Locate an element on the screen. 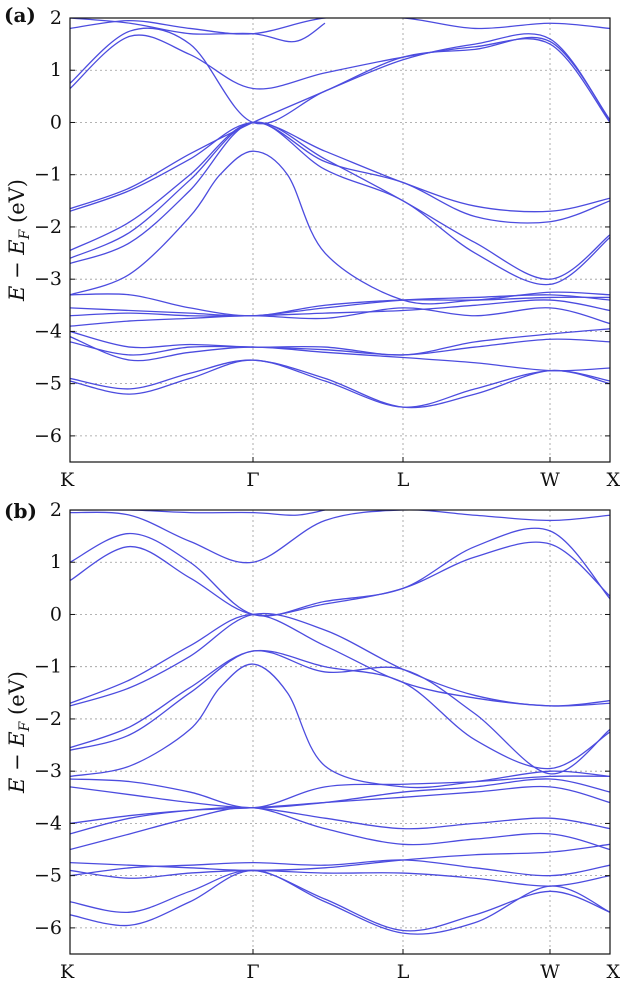 The width and height of the screenshot is (622, 986). panel-b-x-tick-label: X is located at coordinates (613, 972).